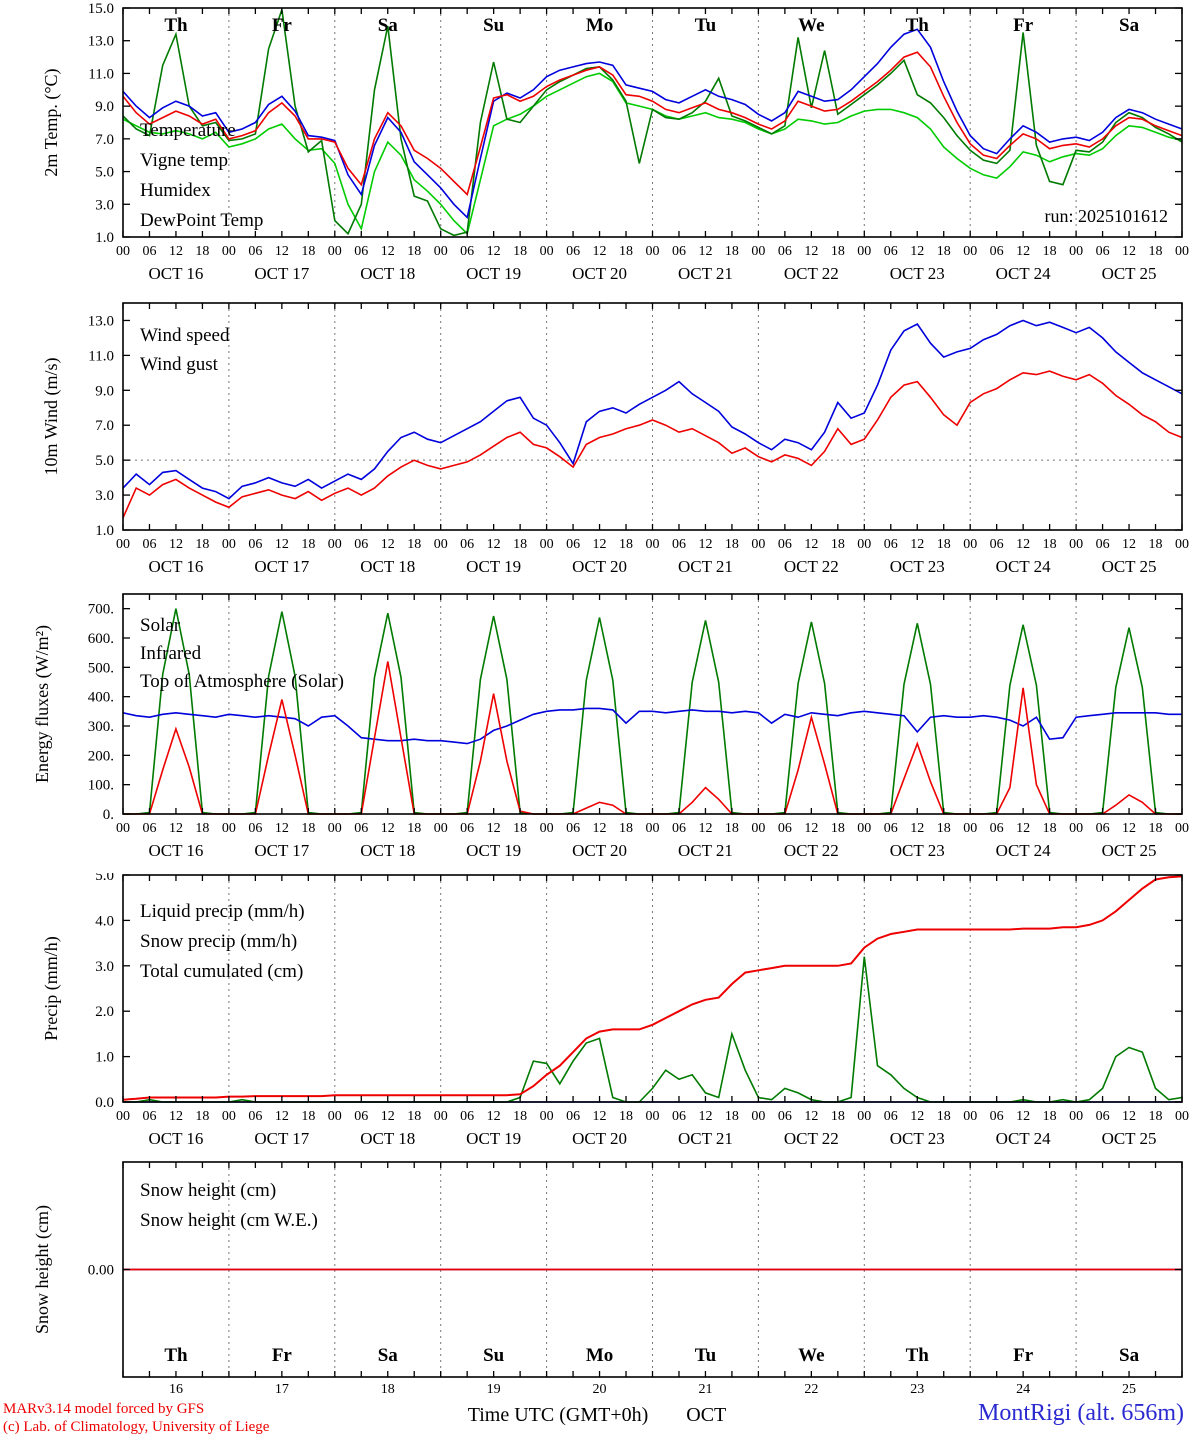 The height and width of the screenshot is (1440, 1194). I want to click on day-number-label: 21, so click(705, 1389).